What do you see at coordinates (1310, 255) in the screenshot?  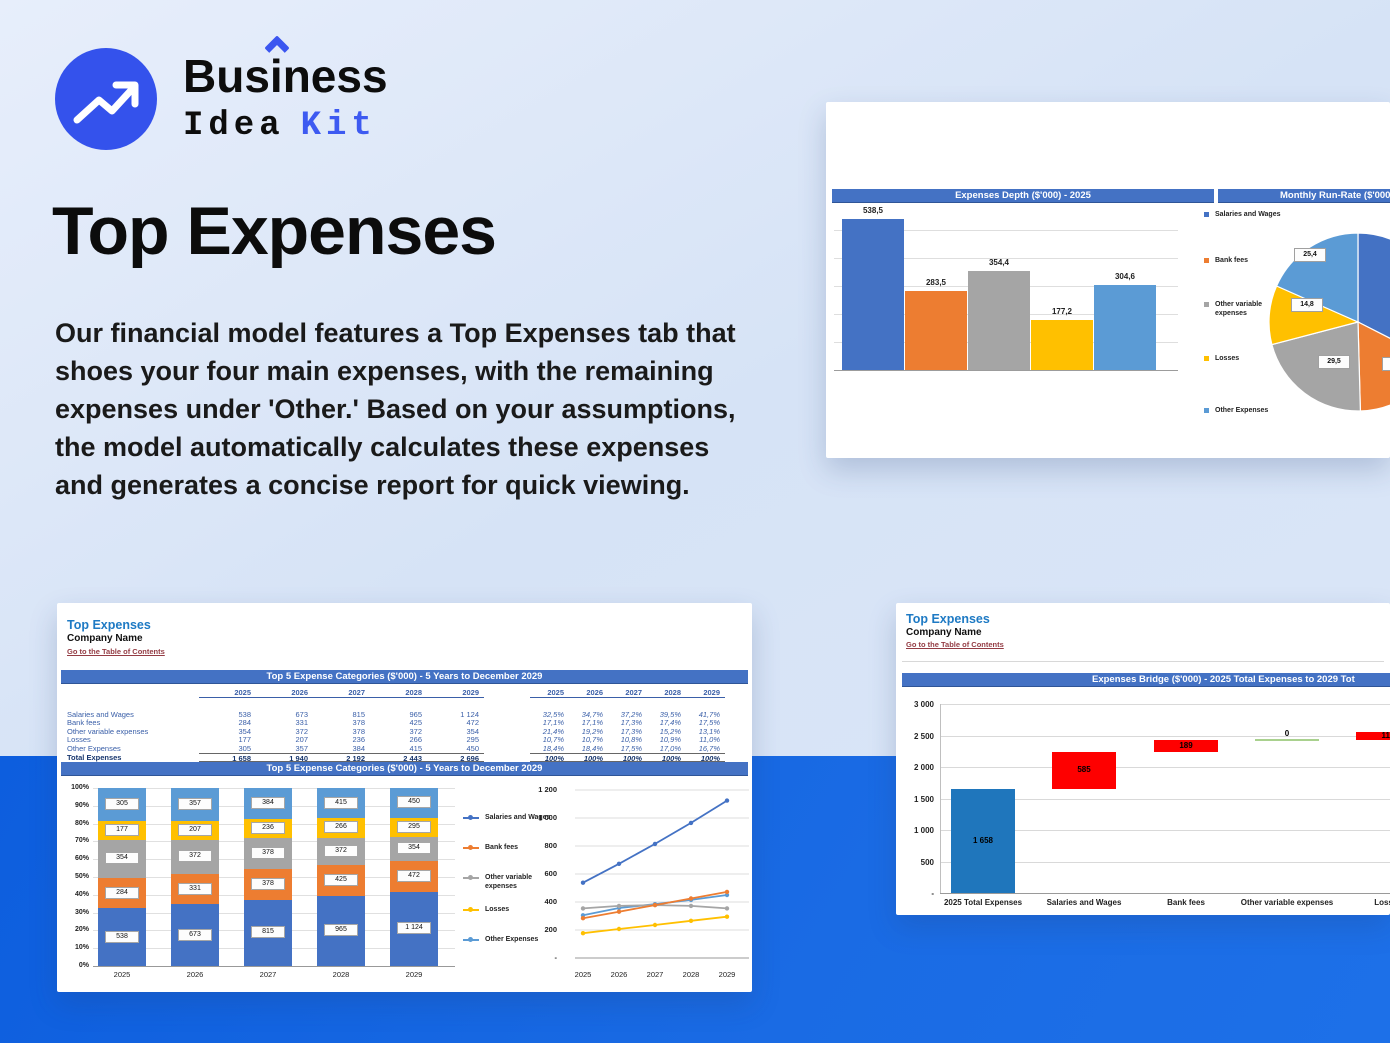 I see `pie-slice-label: 25,4` at bounding box center [1310, 255].